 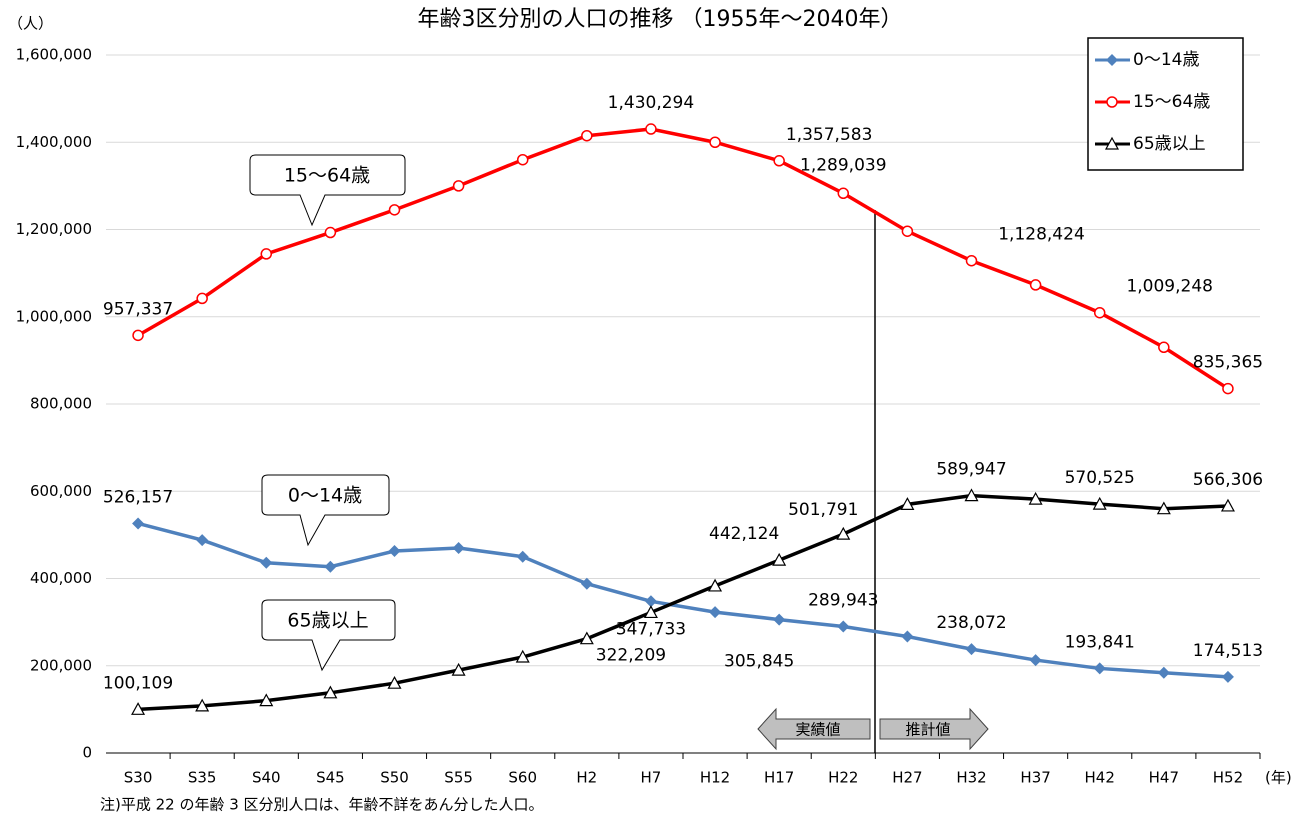 What do you see at coordinates (61, 578) in the screenshot?
I see `y-tick-label: 400,000` at bounding box center [61, 578].